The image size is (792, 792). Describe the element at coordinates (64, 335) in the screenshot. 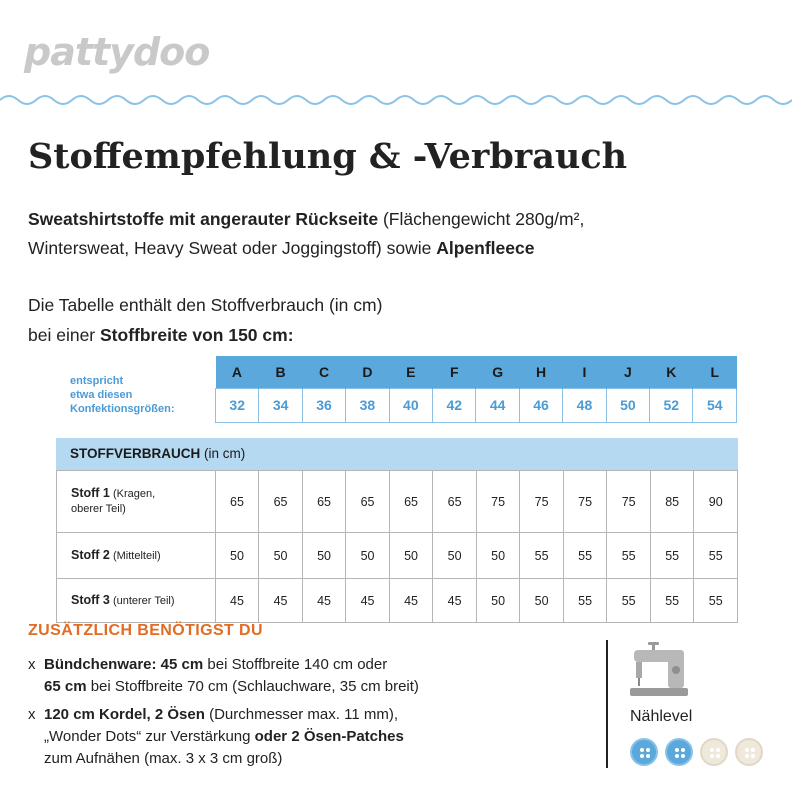

I see `table-intro-prefix: bei einer` at that location.